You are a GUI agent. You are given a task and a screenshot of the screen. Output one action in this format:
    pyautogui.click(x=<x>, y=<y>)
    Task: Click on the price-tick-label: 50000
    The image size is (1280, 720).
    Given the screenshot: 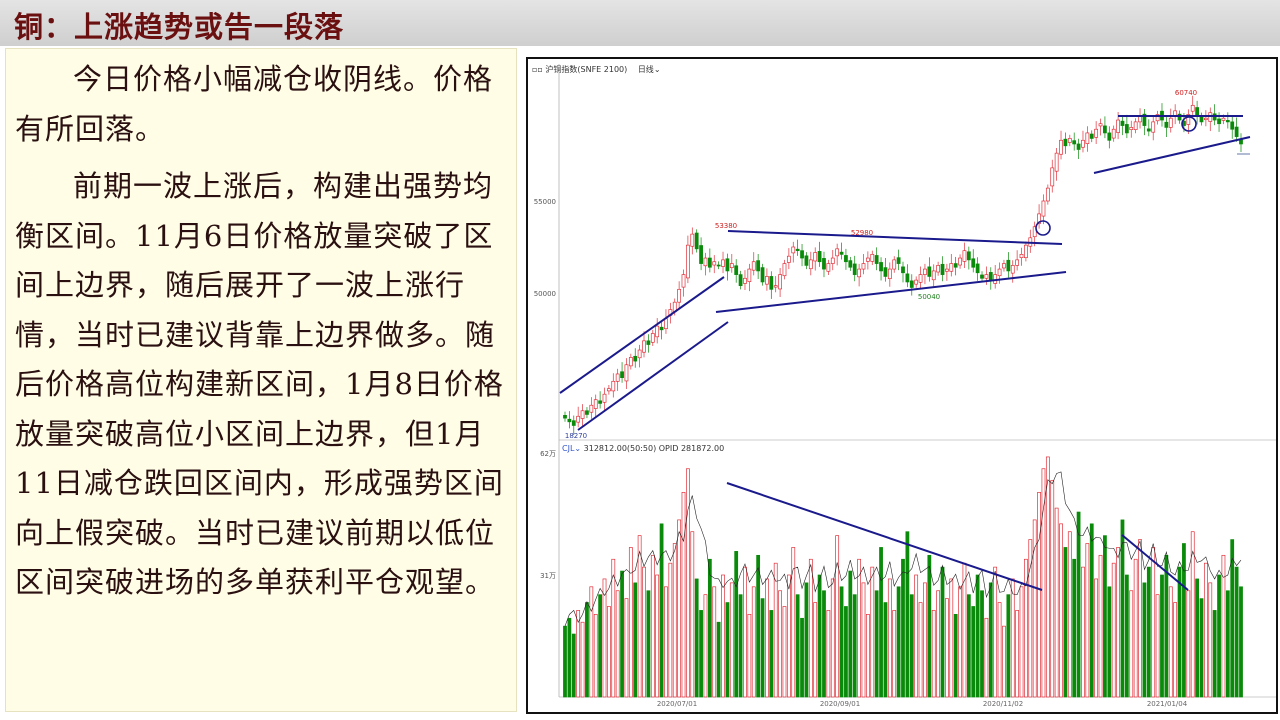 What is the action you would take?
    pyautogui.click(x=545, y=294)
    